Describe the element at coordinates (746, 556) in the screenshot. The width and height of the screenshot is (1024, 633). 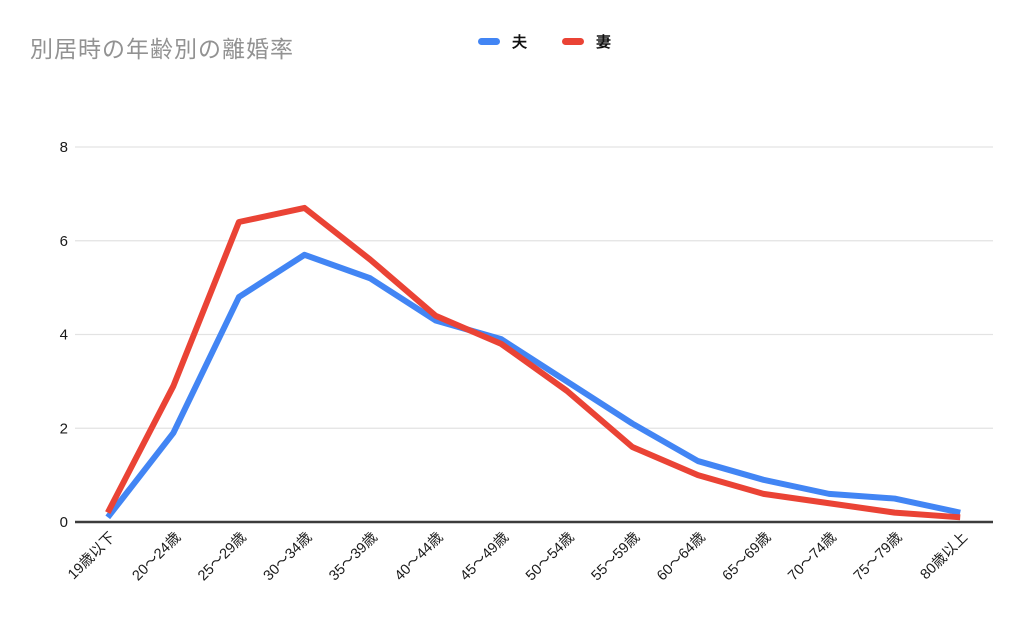
I see `x-axis-category-label: 65〜69歳` at that location.